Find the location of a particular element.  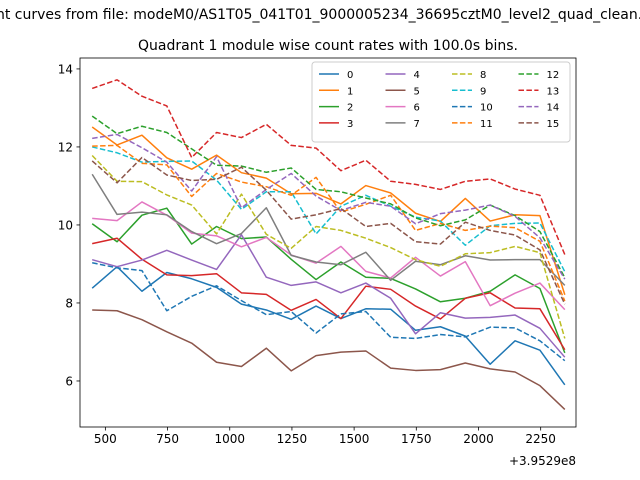

x-tick-label: 1250 is located at coordinates (292, 439).